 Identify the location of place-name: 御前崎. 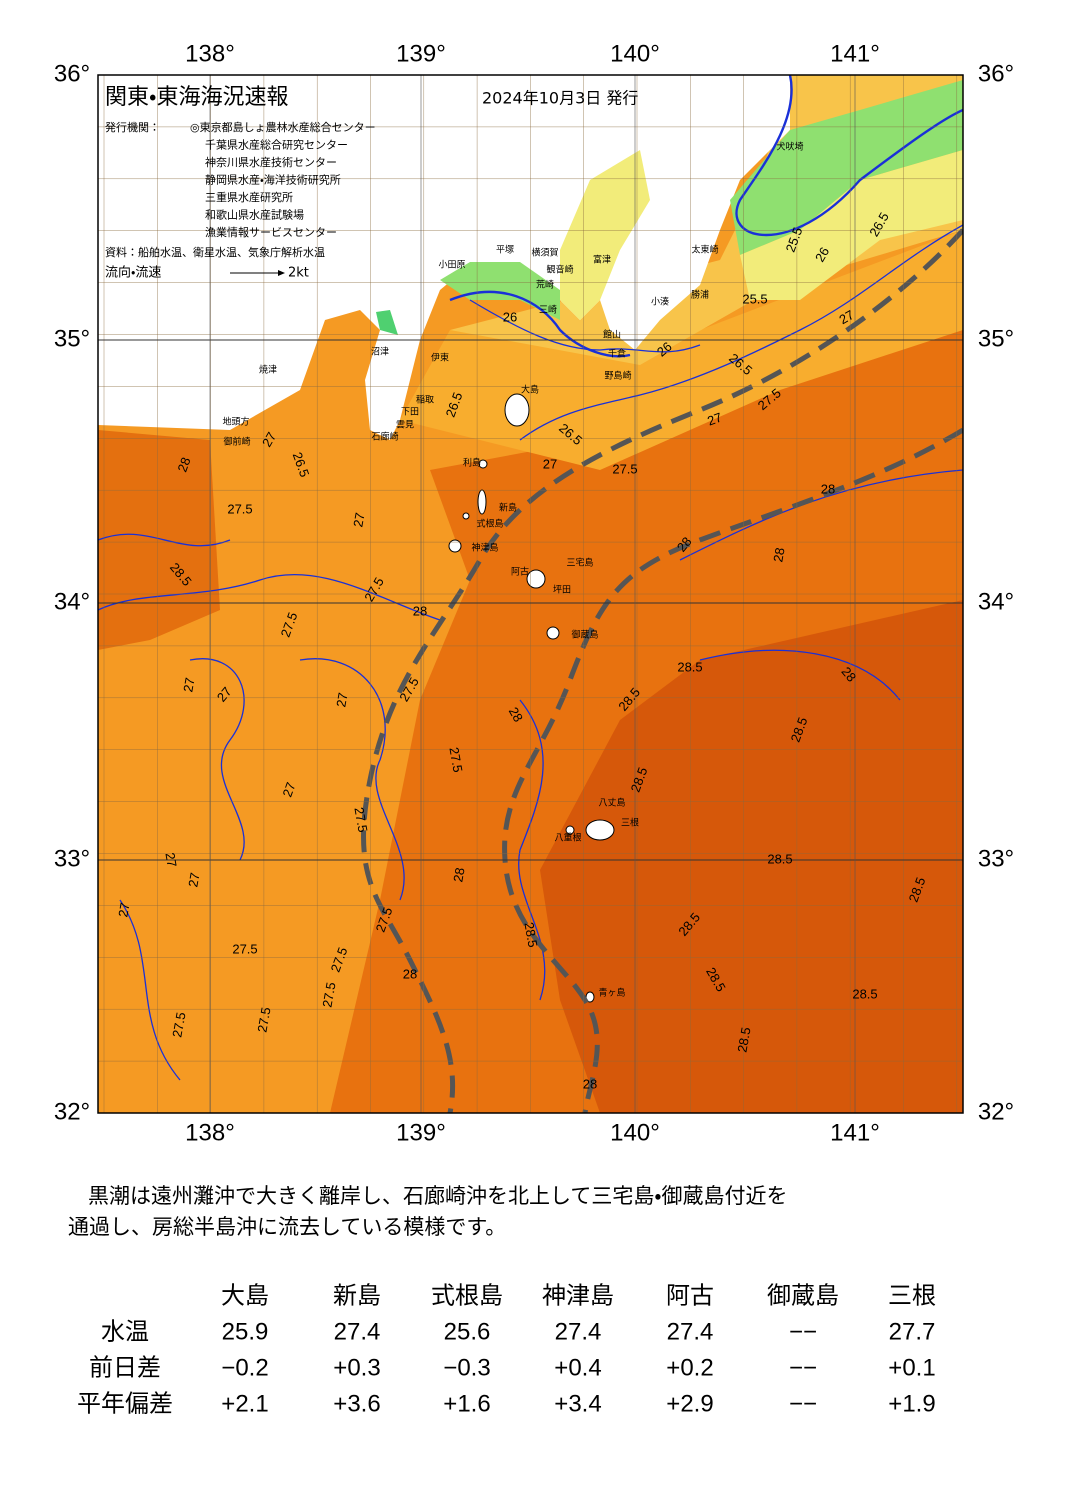
(236, 442).